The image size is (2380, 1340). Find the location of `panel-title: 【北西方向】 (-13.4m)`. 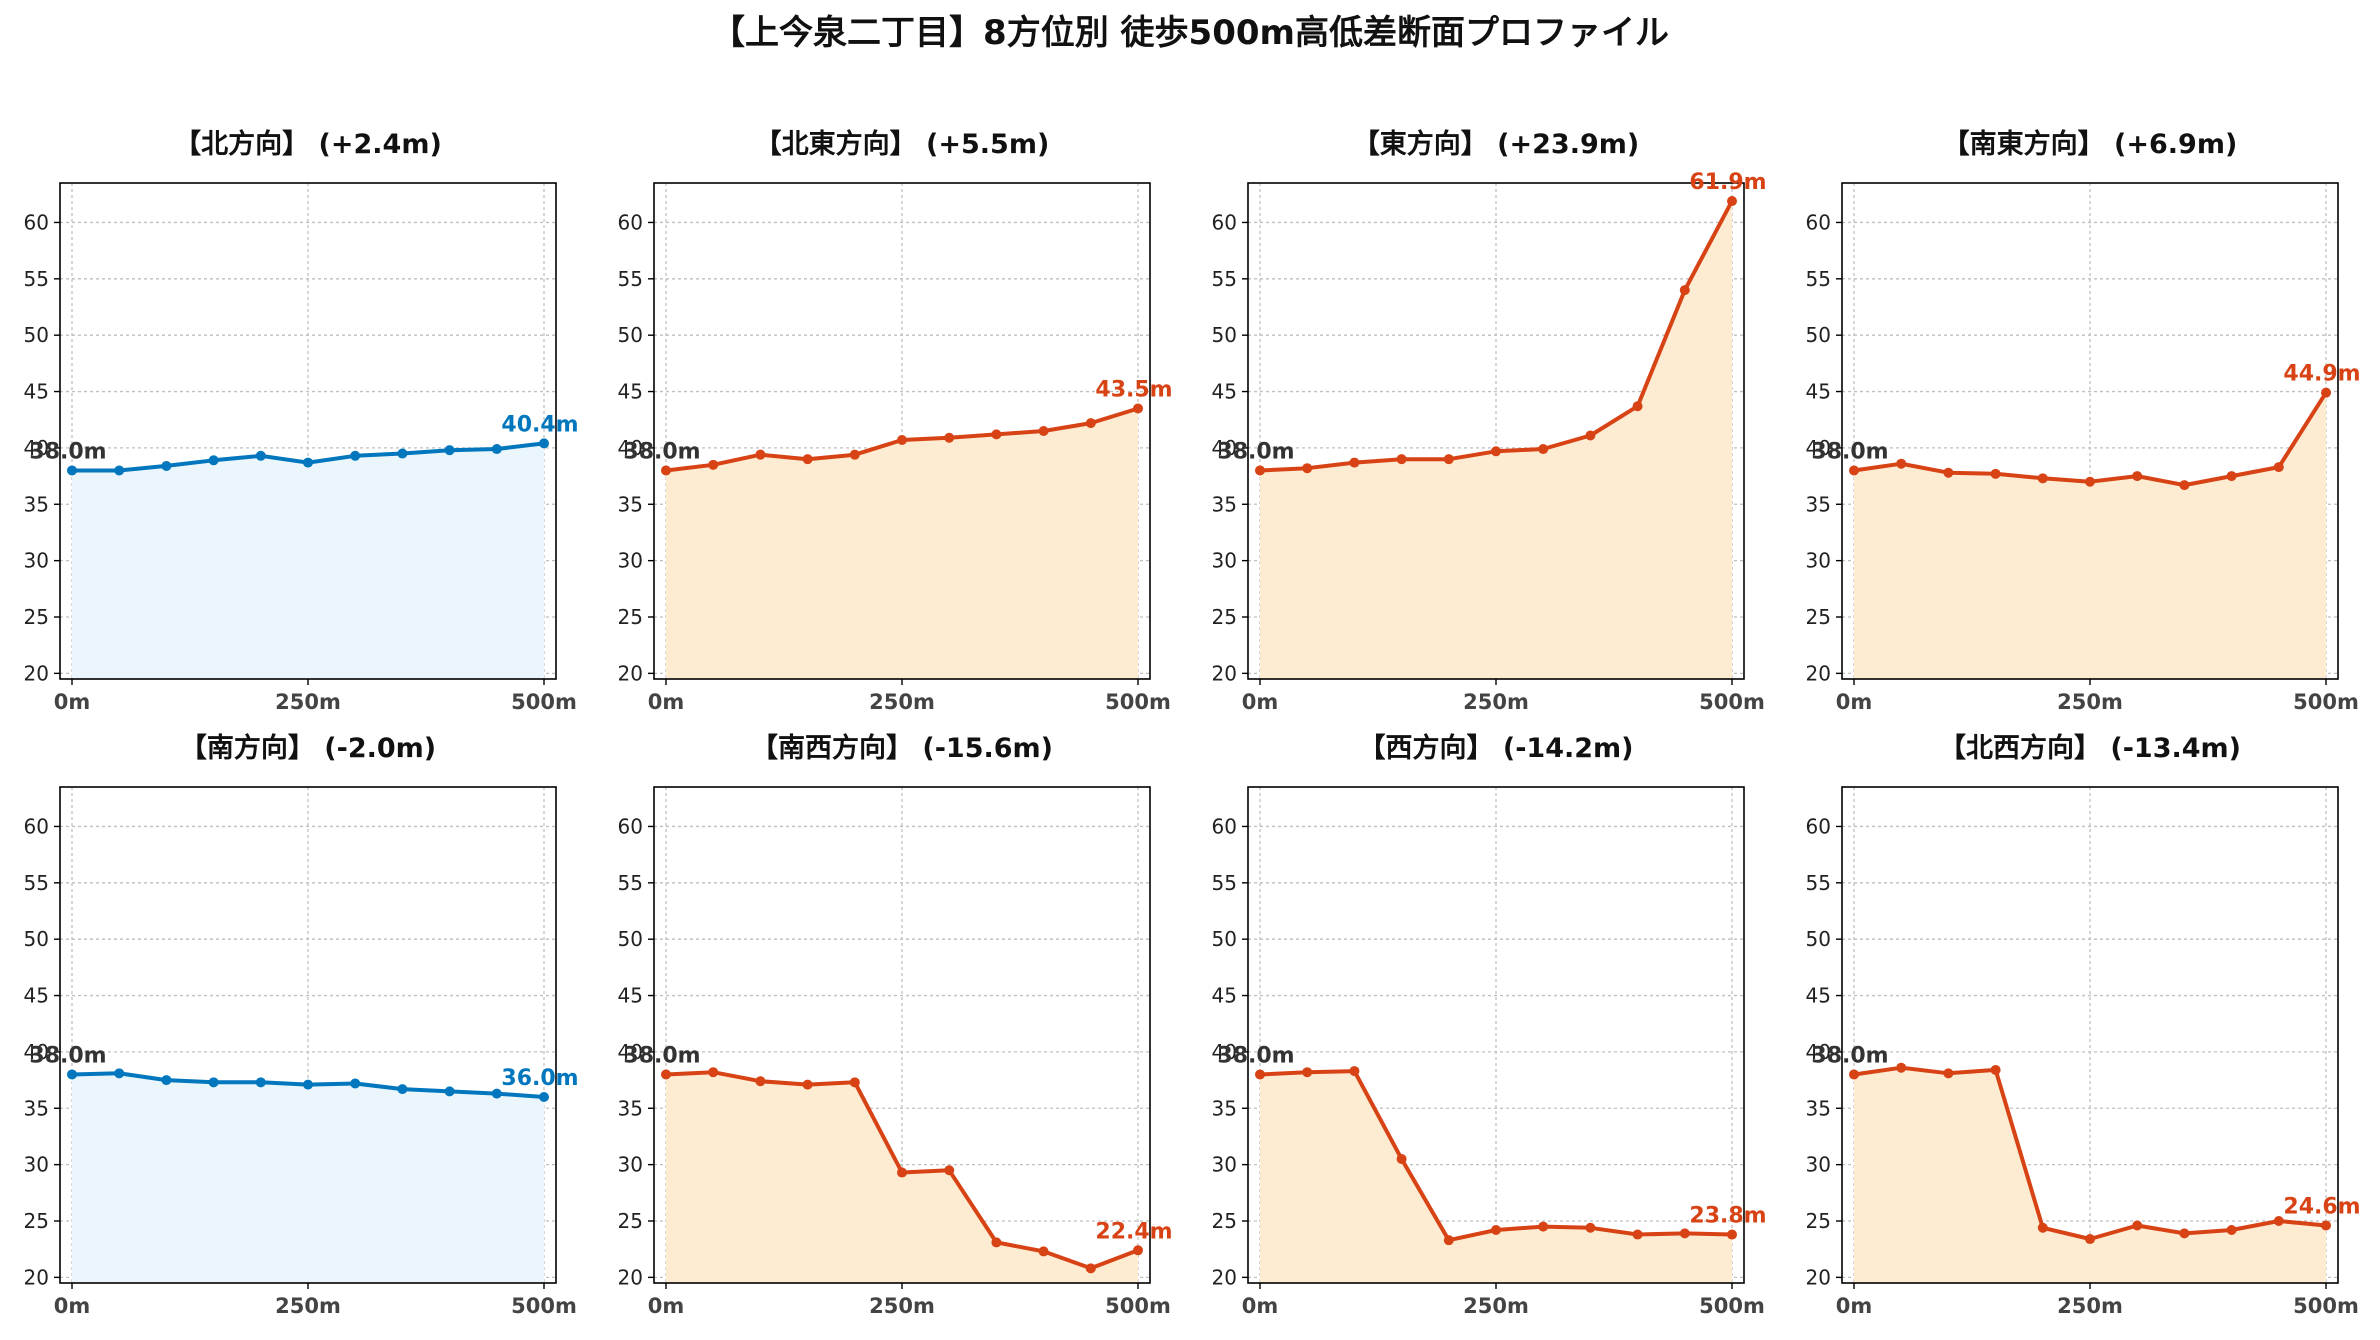

panel-title: 【北西方向】 (-13.4m) is located at coordinates (2090, 748).